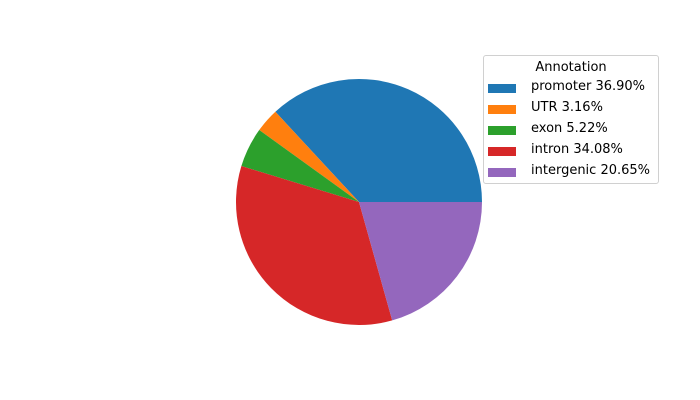 This screenshot has height=400, width=700. Describe the element at coordinates (567, 107) in the screenshot. I see `legend-label: UTR 3.16%` at that location.